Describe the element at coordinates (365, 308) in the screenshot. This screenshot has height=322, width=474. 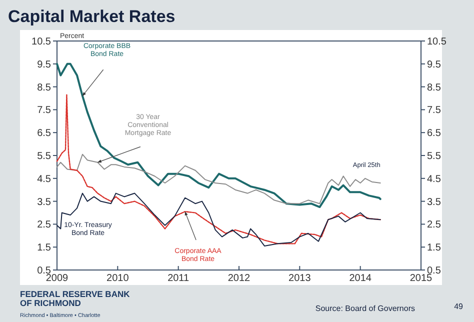
I see `source-note: Source: Board of Governors` at that location.